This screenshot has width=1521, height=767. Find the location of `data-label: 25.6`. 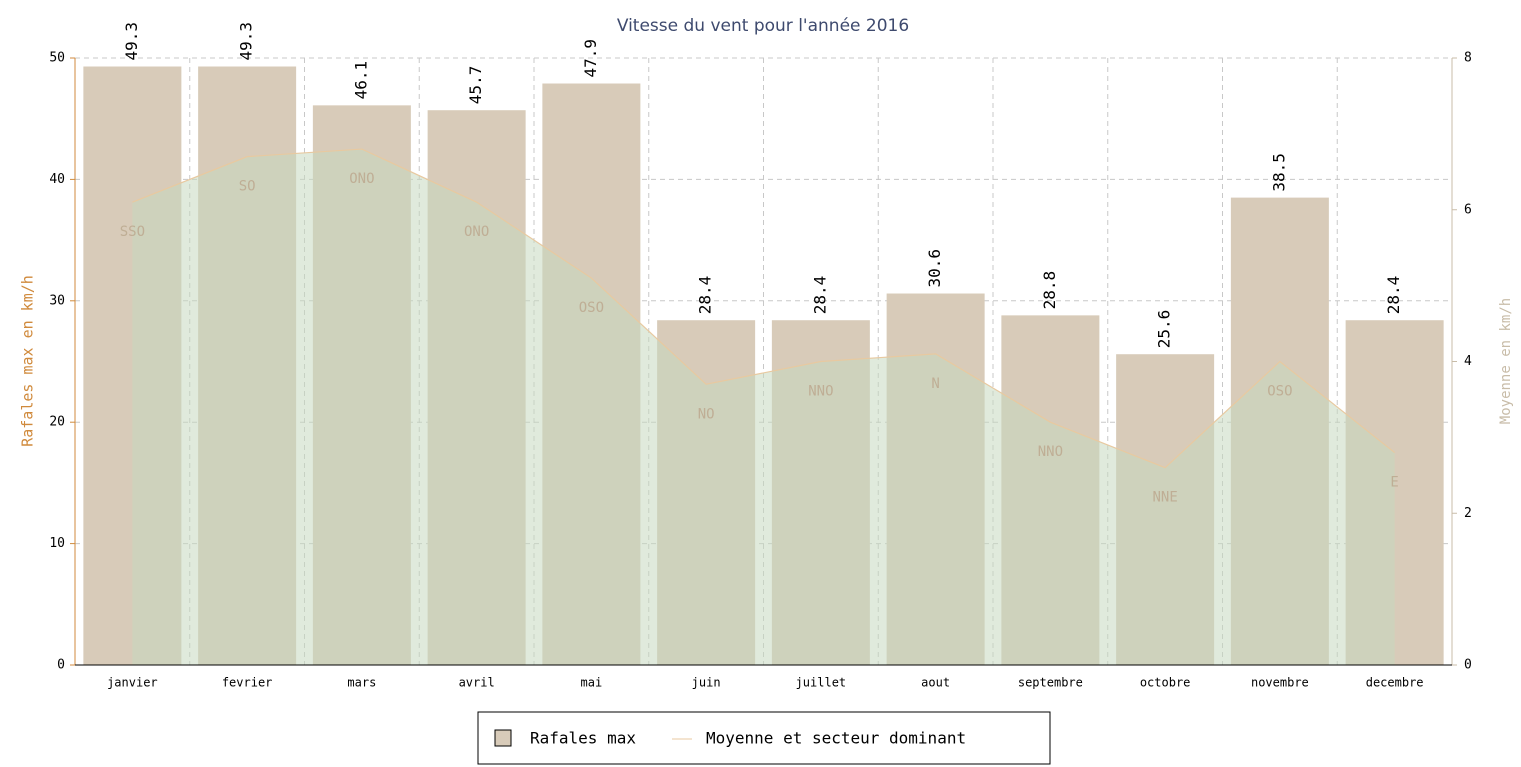

data-label: 25.6 is located at coordinates (1164, 329).